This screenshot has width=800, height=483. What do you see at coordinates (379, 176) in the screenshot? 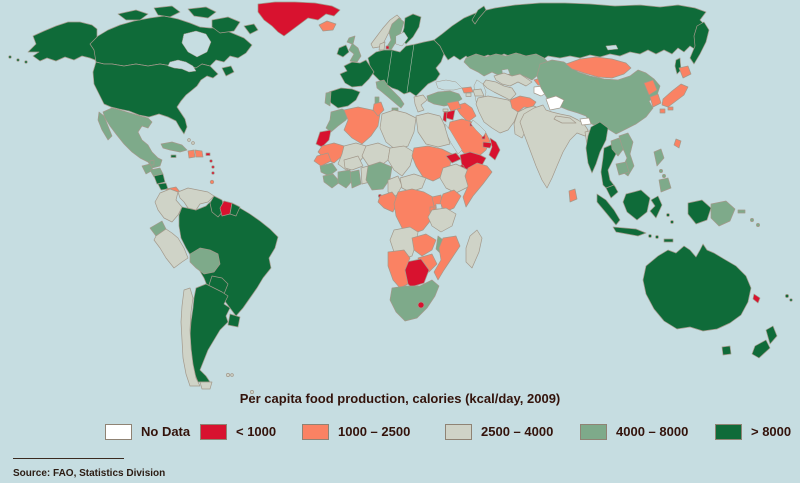
I see `country-nigeria` at bounding box center [379, 176].